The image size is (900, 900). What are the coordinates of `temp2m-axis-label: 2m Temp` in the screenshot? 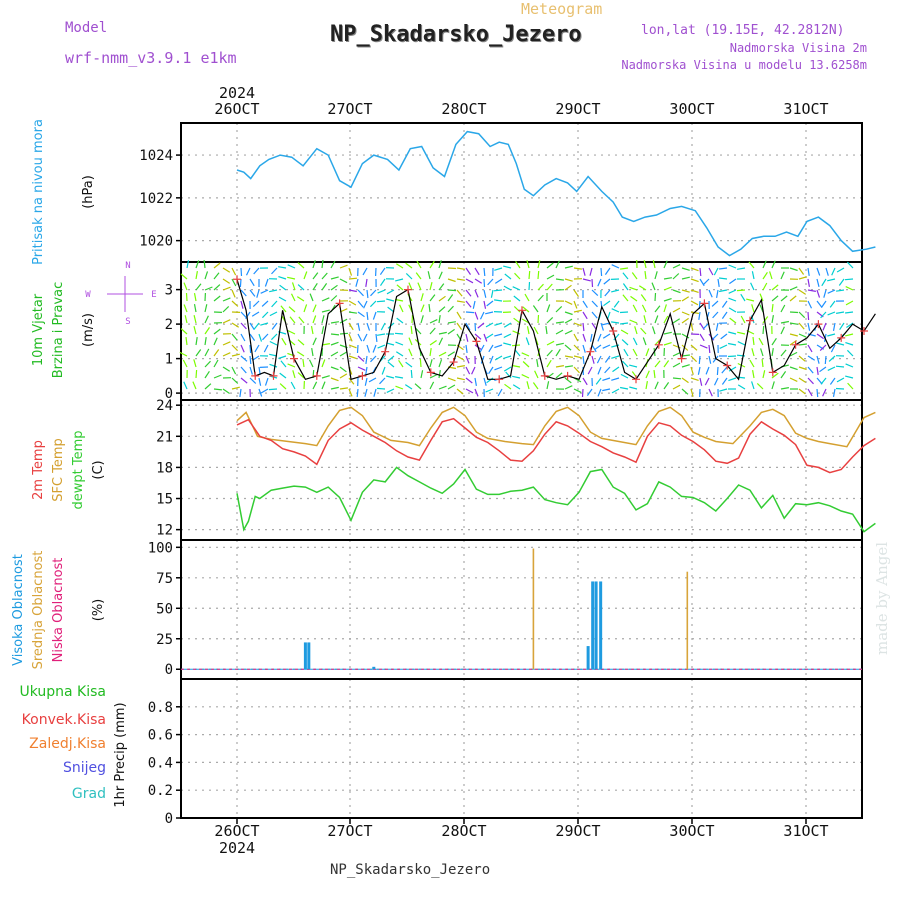 It's located at (38, 470).